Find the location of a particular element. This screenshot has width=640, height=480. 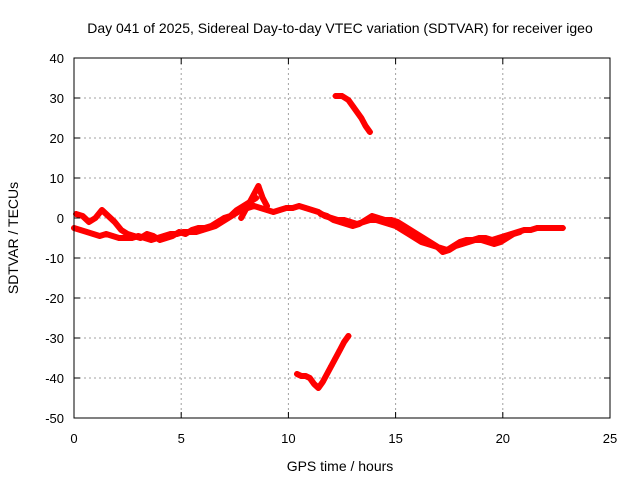

y-tick-label: 20 is located at coordinates (57, 138).